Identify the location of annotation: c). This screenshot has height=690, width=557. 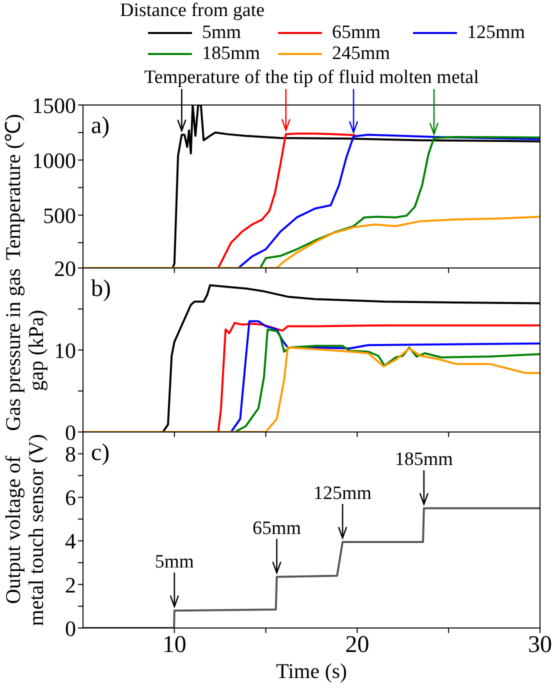
(100, 453).